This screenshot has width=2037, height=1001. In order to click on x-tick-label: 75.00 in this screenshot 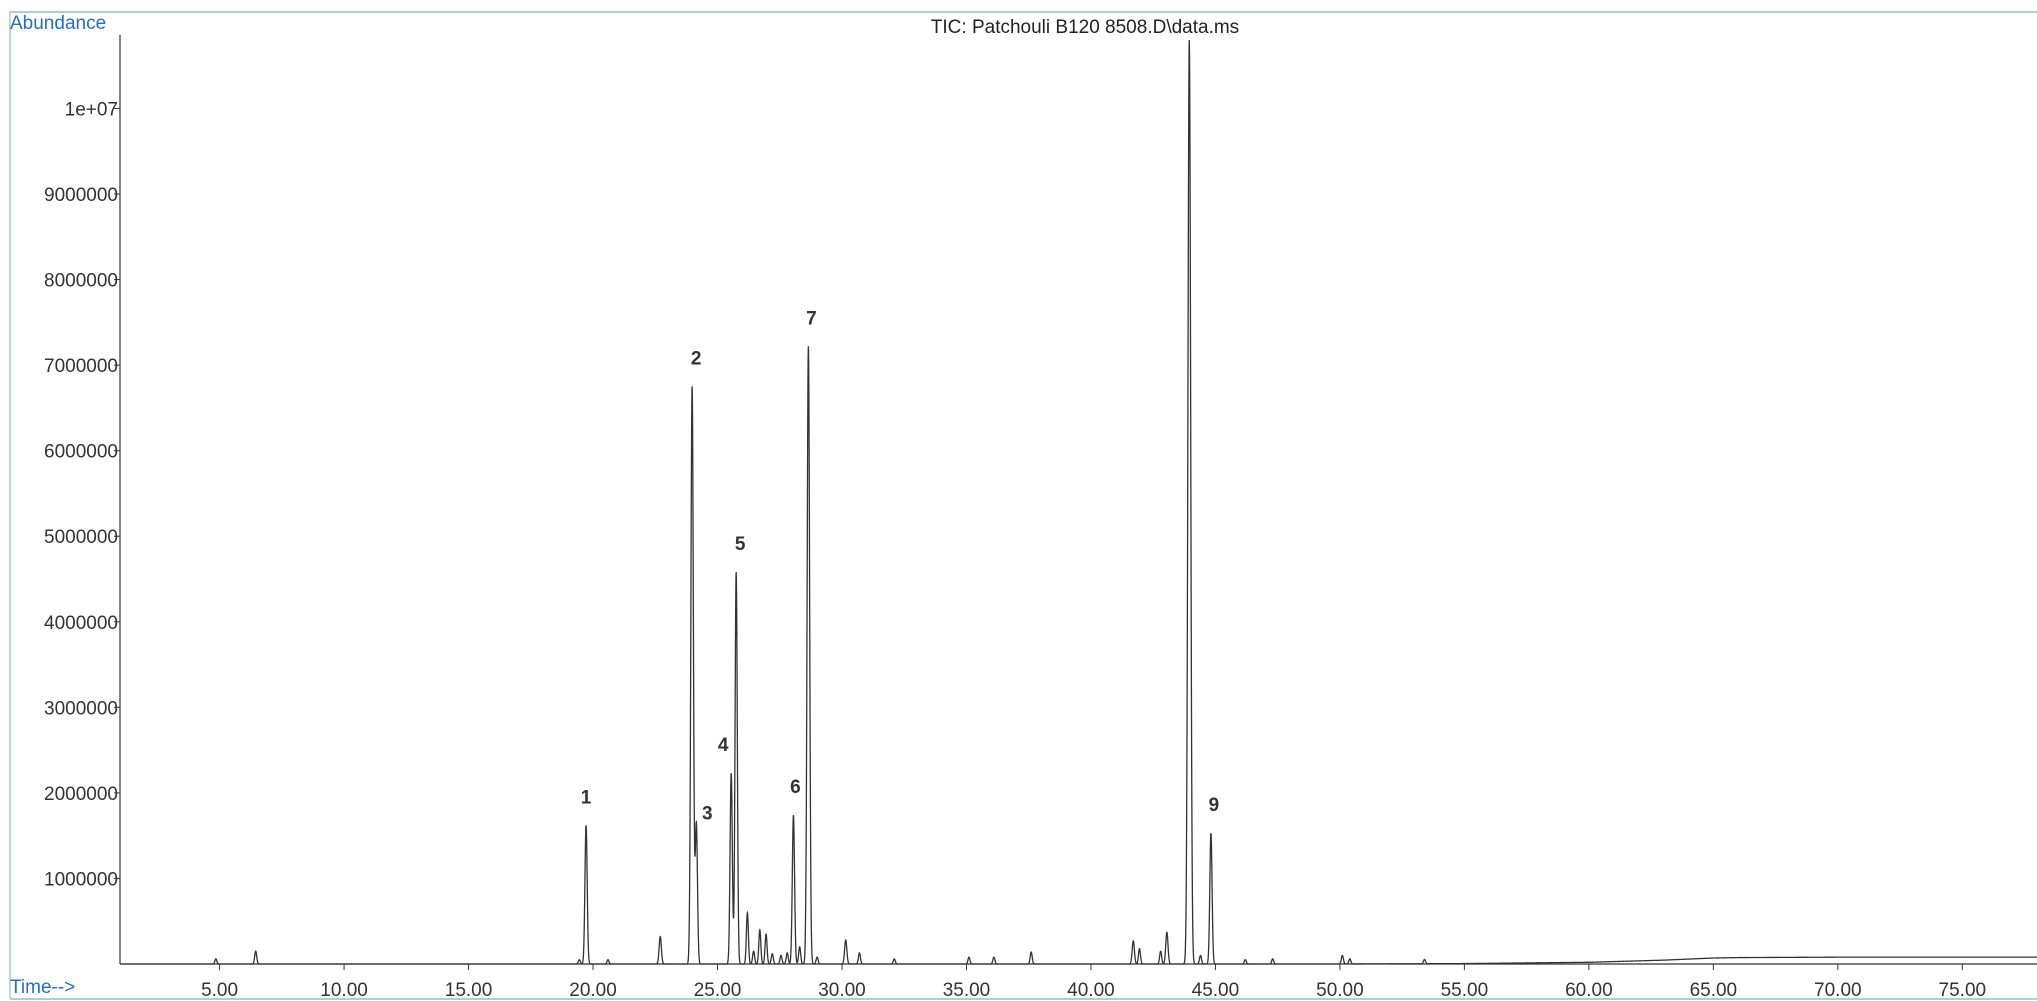, I will do `click(1963, 990)`.